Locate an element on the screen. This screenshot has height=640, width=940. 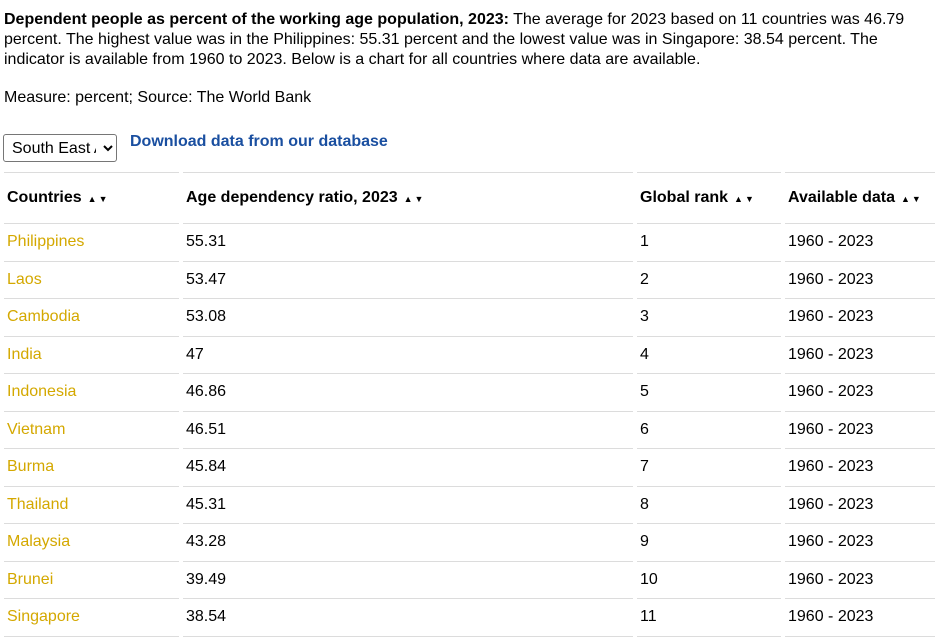
table-row: Philippines 55.31 1 1960 - 2023 is located at coordinates (469, 243).